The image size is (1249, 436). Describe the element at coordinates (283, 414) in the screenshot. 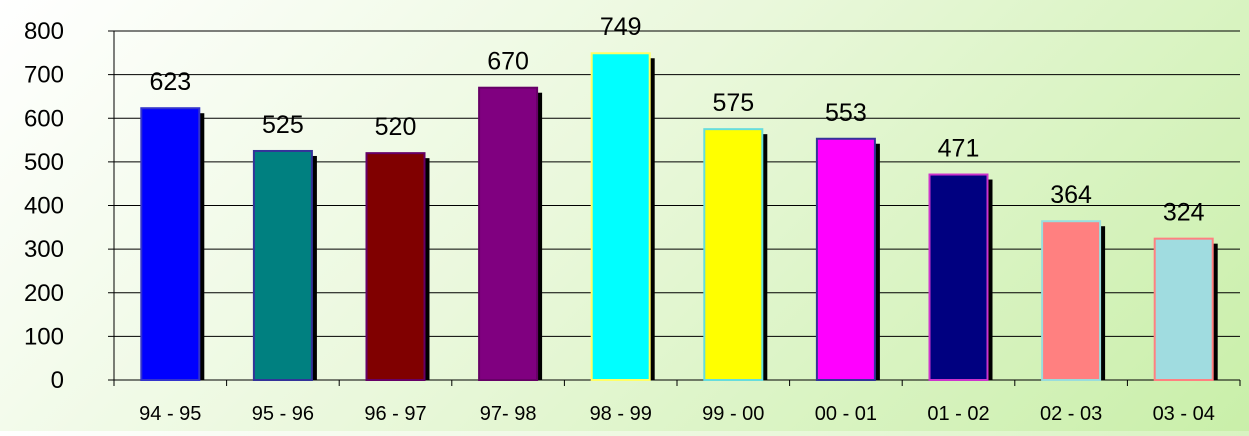

I see `x-tick-label: 95 - 96` at that location.